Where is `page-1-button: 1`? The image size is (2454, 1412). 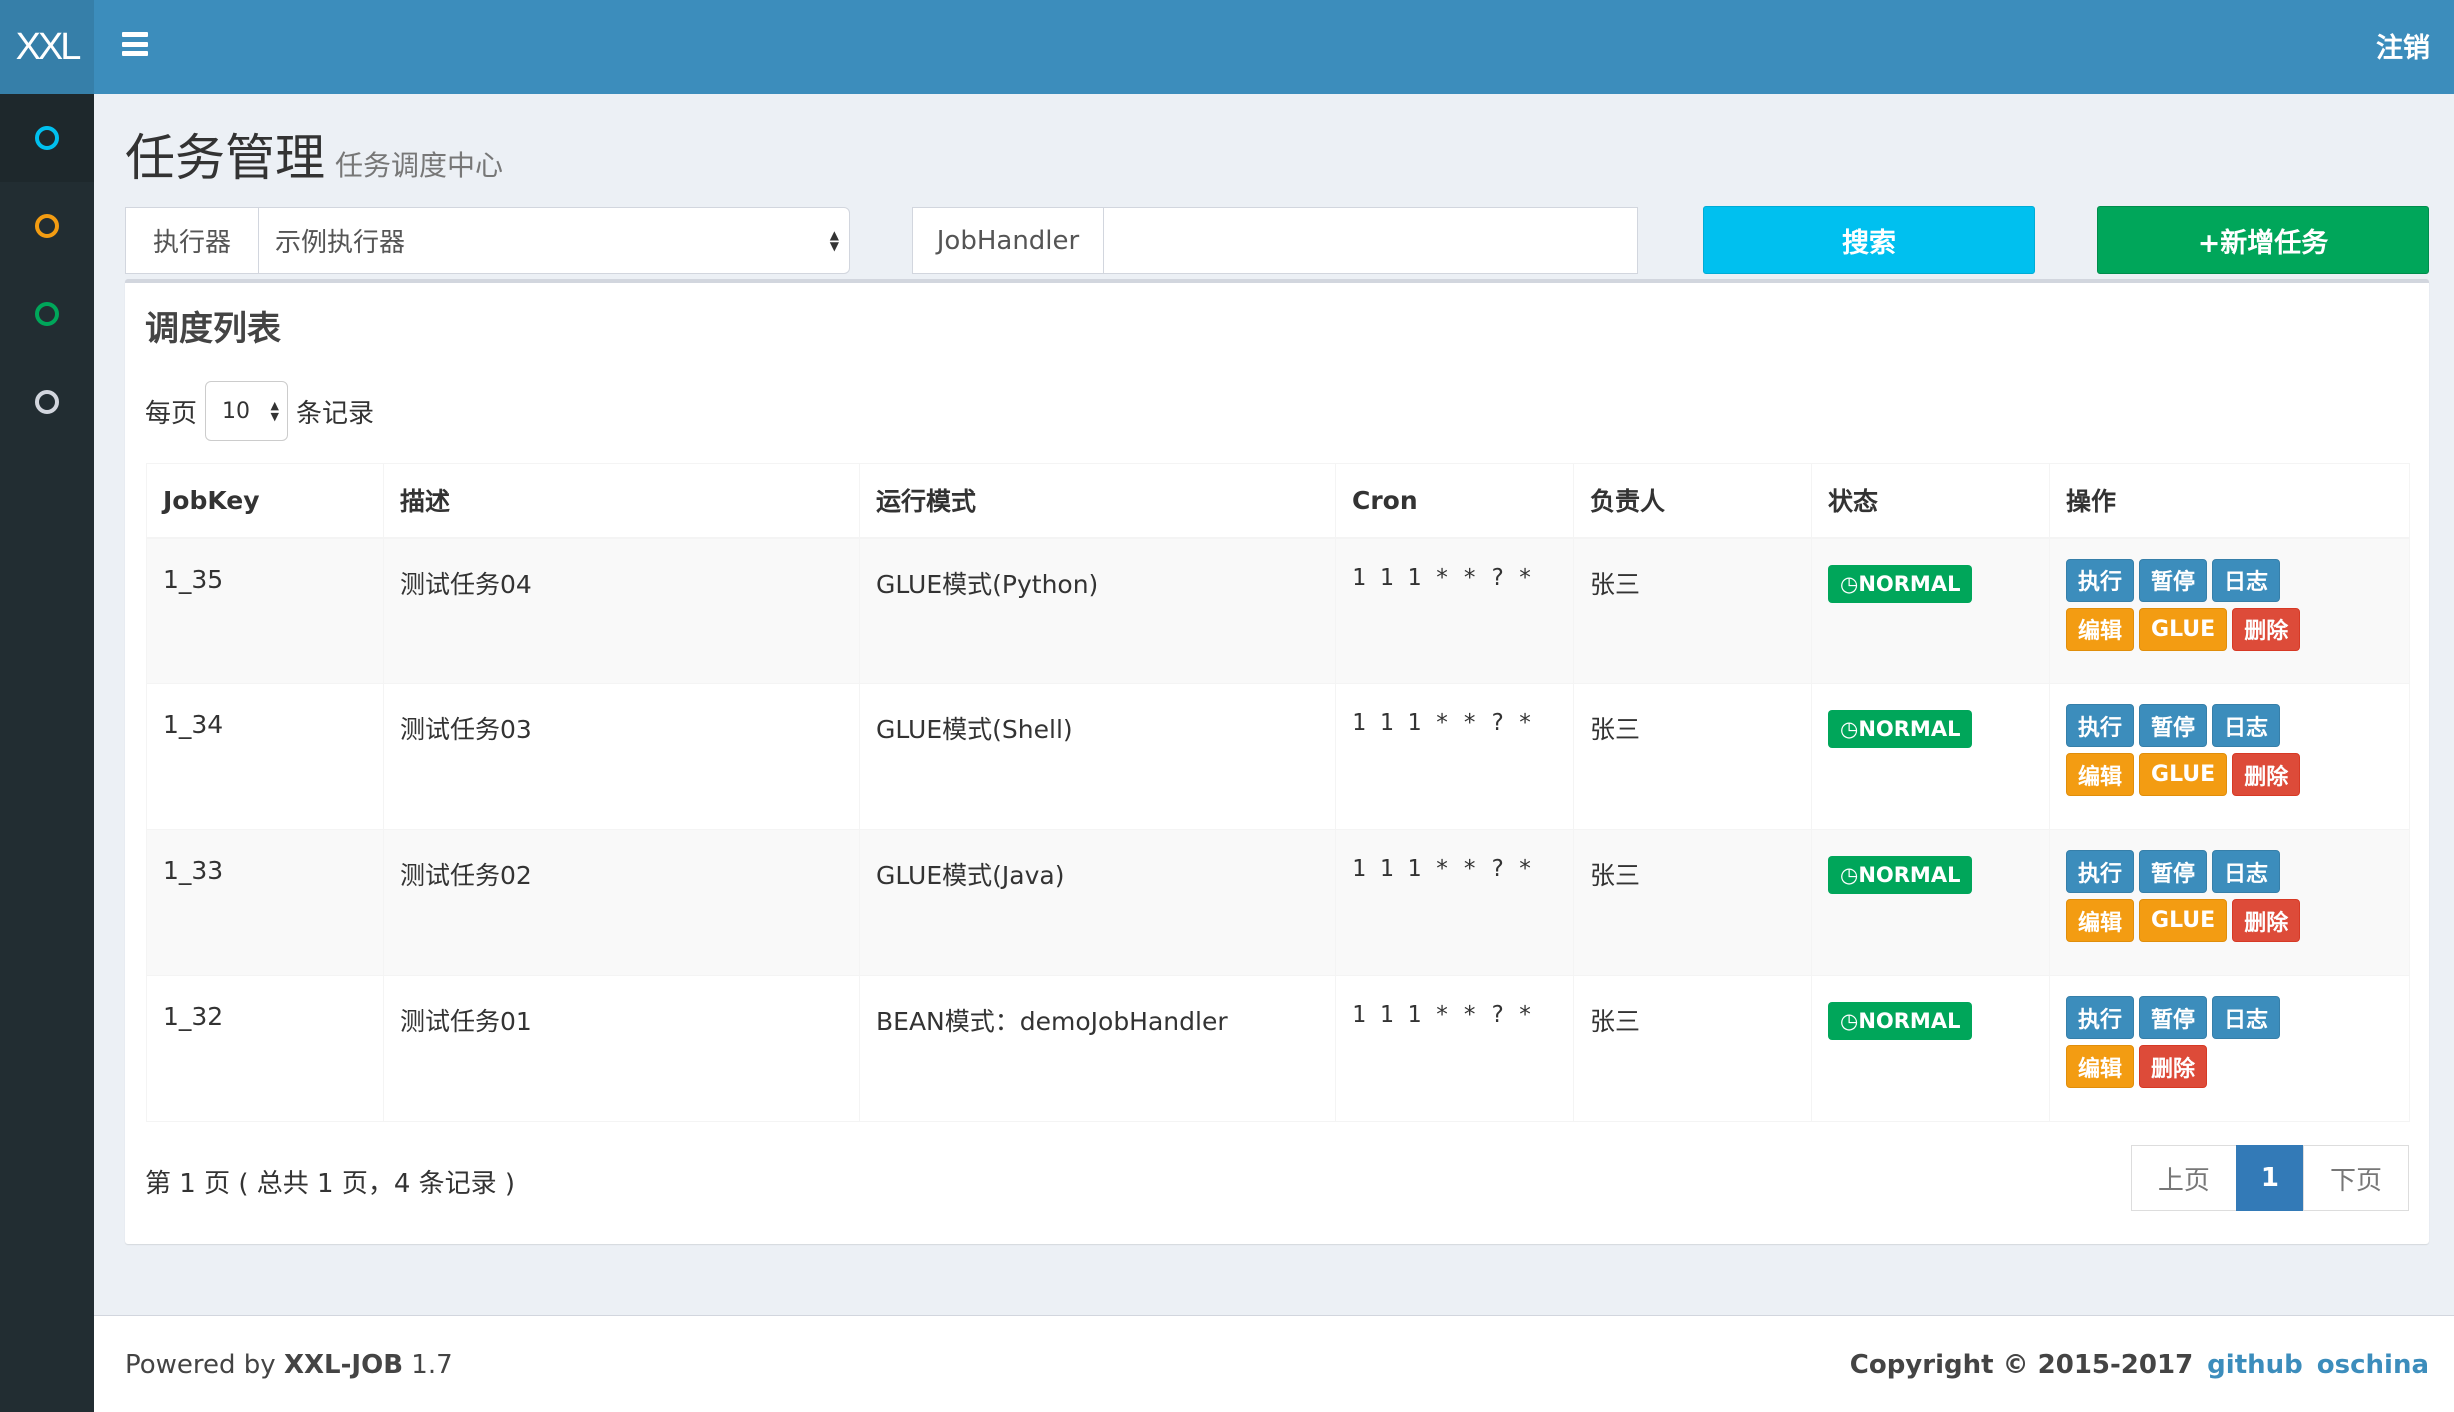 page-1-button: 1 is located at coordinates (2269, 1178).